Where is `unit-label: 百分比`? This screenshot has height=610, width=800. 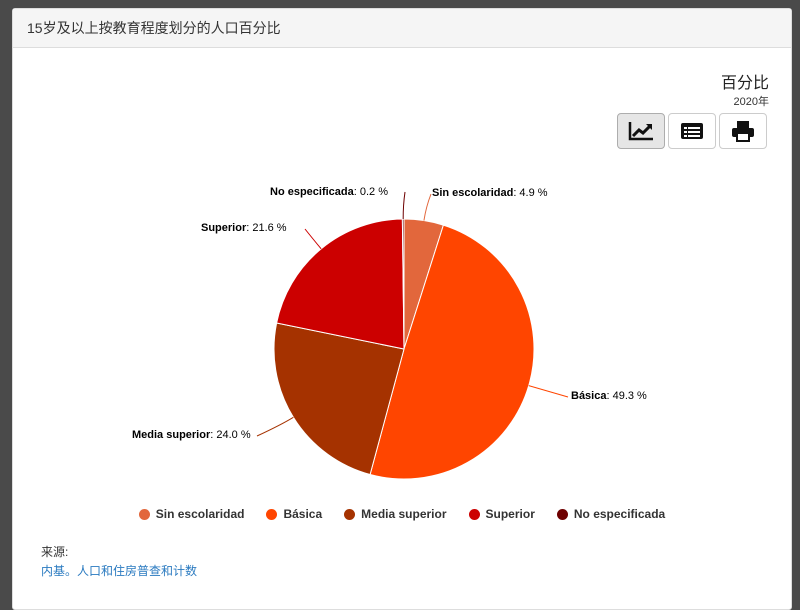
unit-label: 百分比 is located at coordinates (744, 83).